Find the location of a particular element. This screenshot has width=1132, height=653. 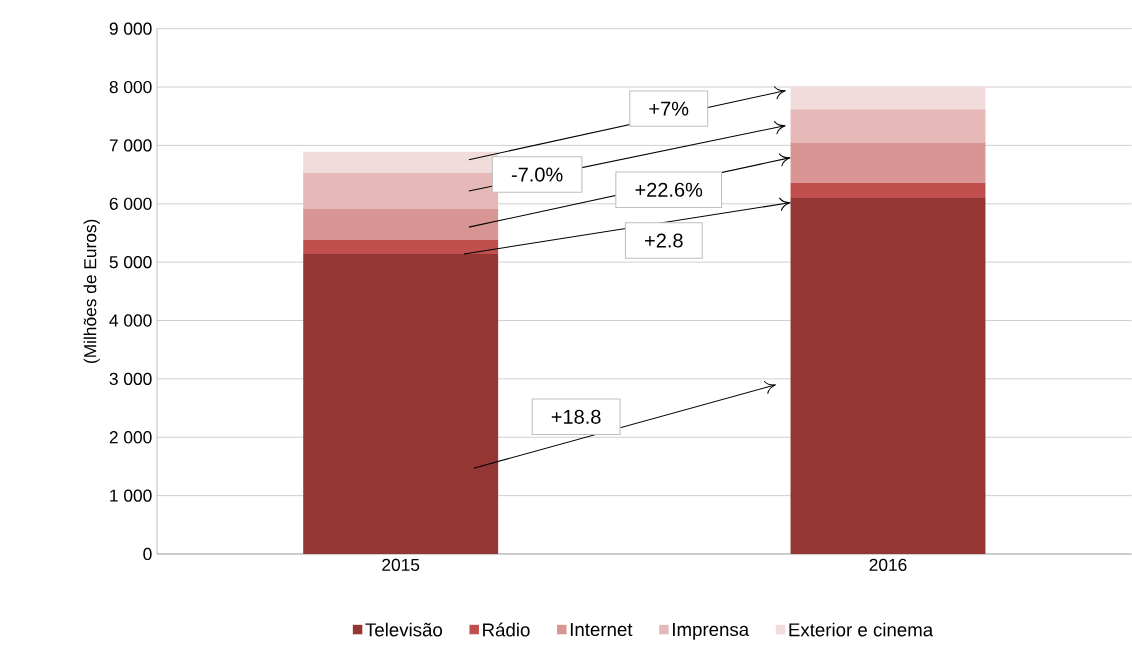

legend-label: Internet is located at coordinates (601, 630).